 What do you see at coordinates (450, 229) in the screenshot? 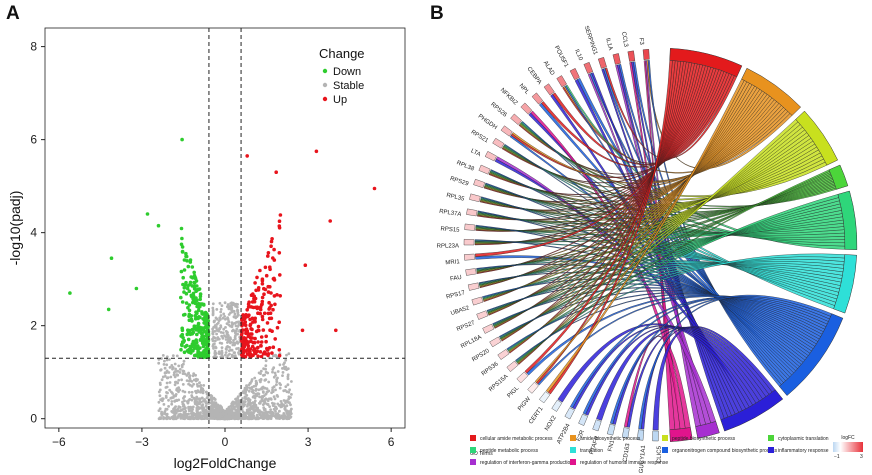
I see `gene-label: RPS15` at bounding box center [450, 229].